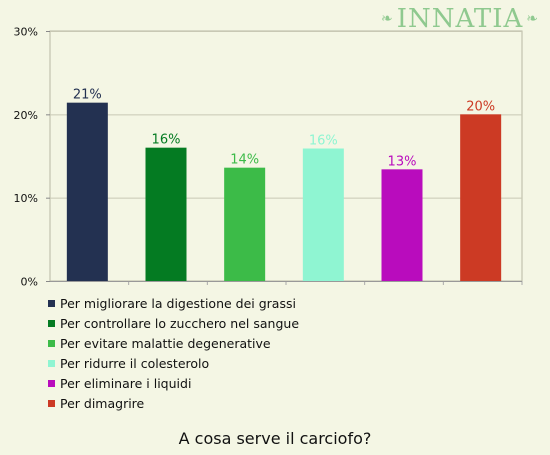 The height and width of the screenshot is (455, 550). What do you see at coordinates (480, 106) in the screenshot?
I see `data-label: 20%` at bounding box center [480, 106].